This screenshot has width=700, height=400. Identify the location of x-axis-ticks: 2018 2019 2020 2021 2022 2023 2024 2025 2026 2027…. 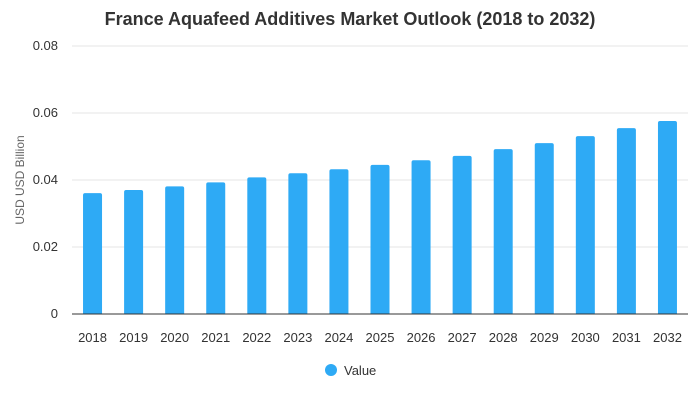
(380, 337).